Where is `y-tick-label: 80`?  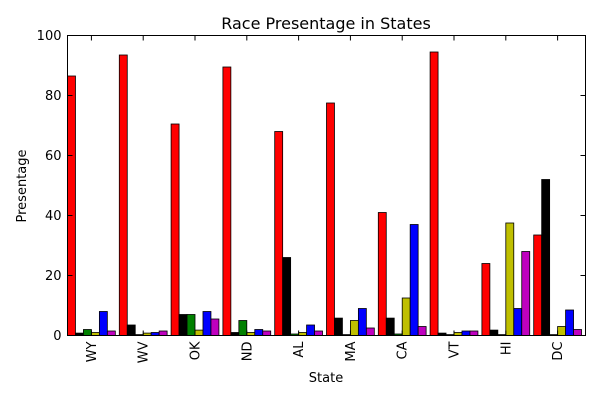 y-tick-label: 80 is located at coordinates (53, 96).